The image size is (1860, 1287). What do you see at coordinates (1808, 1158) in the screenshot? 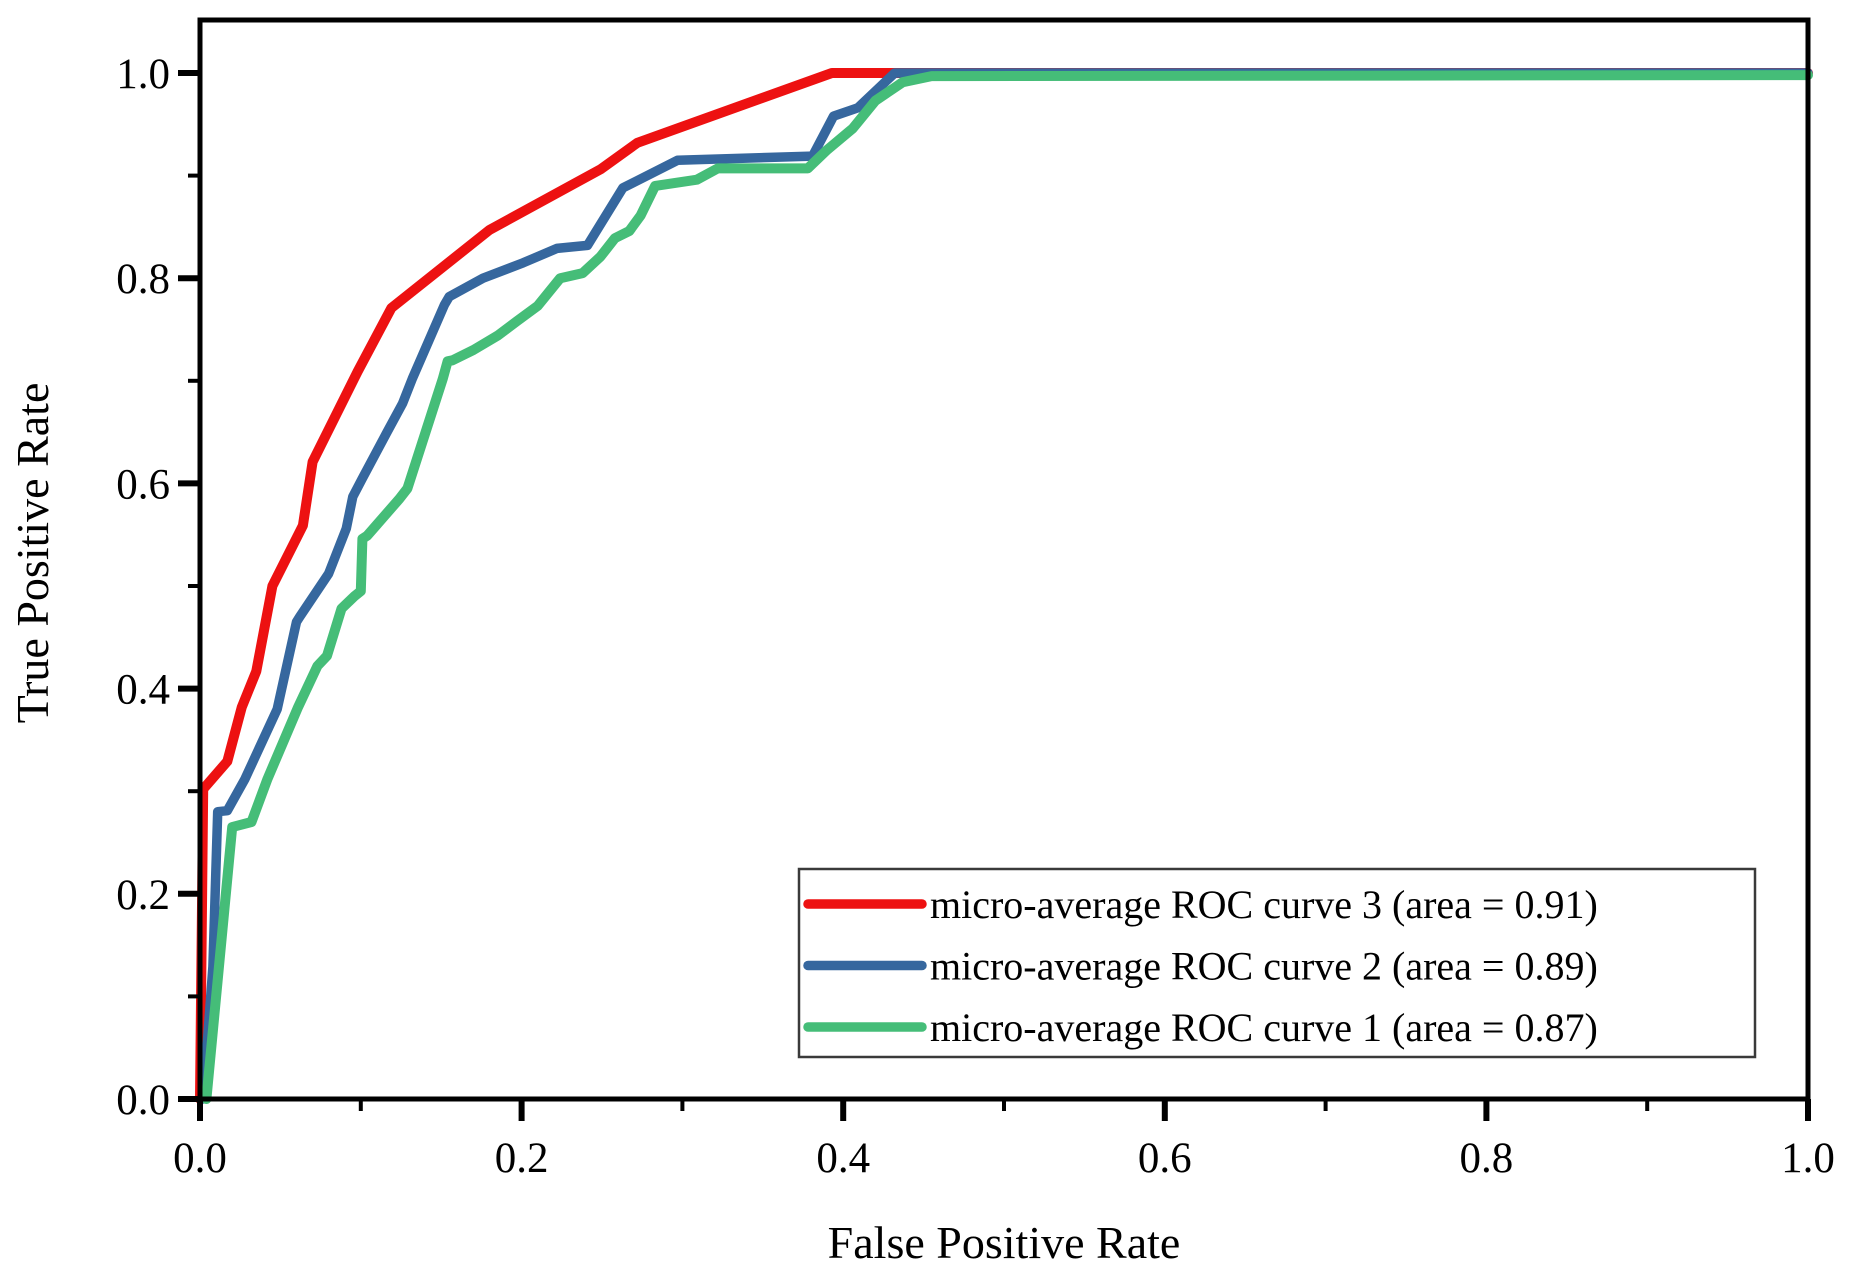
I see `x-tick-label: 1.0` at bounding box center [1808, 1158].